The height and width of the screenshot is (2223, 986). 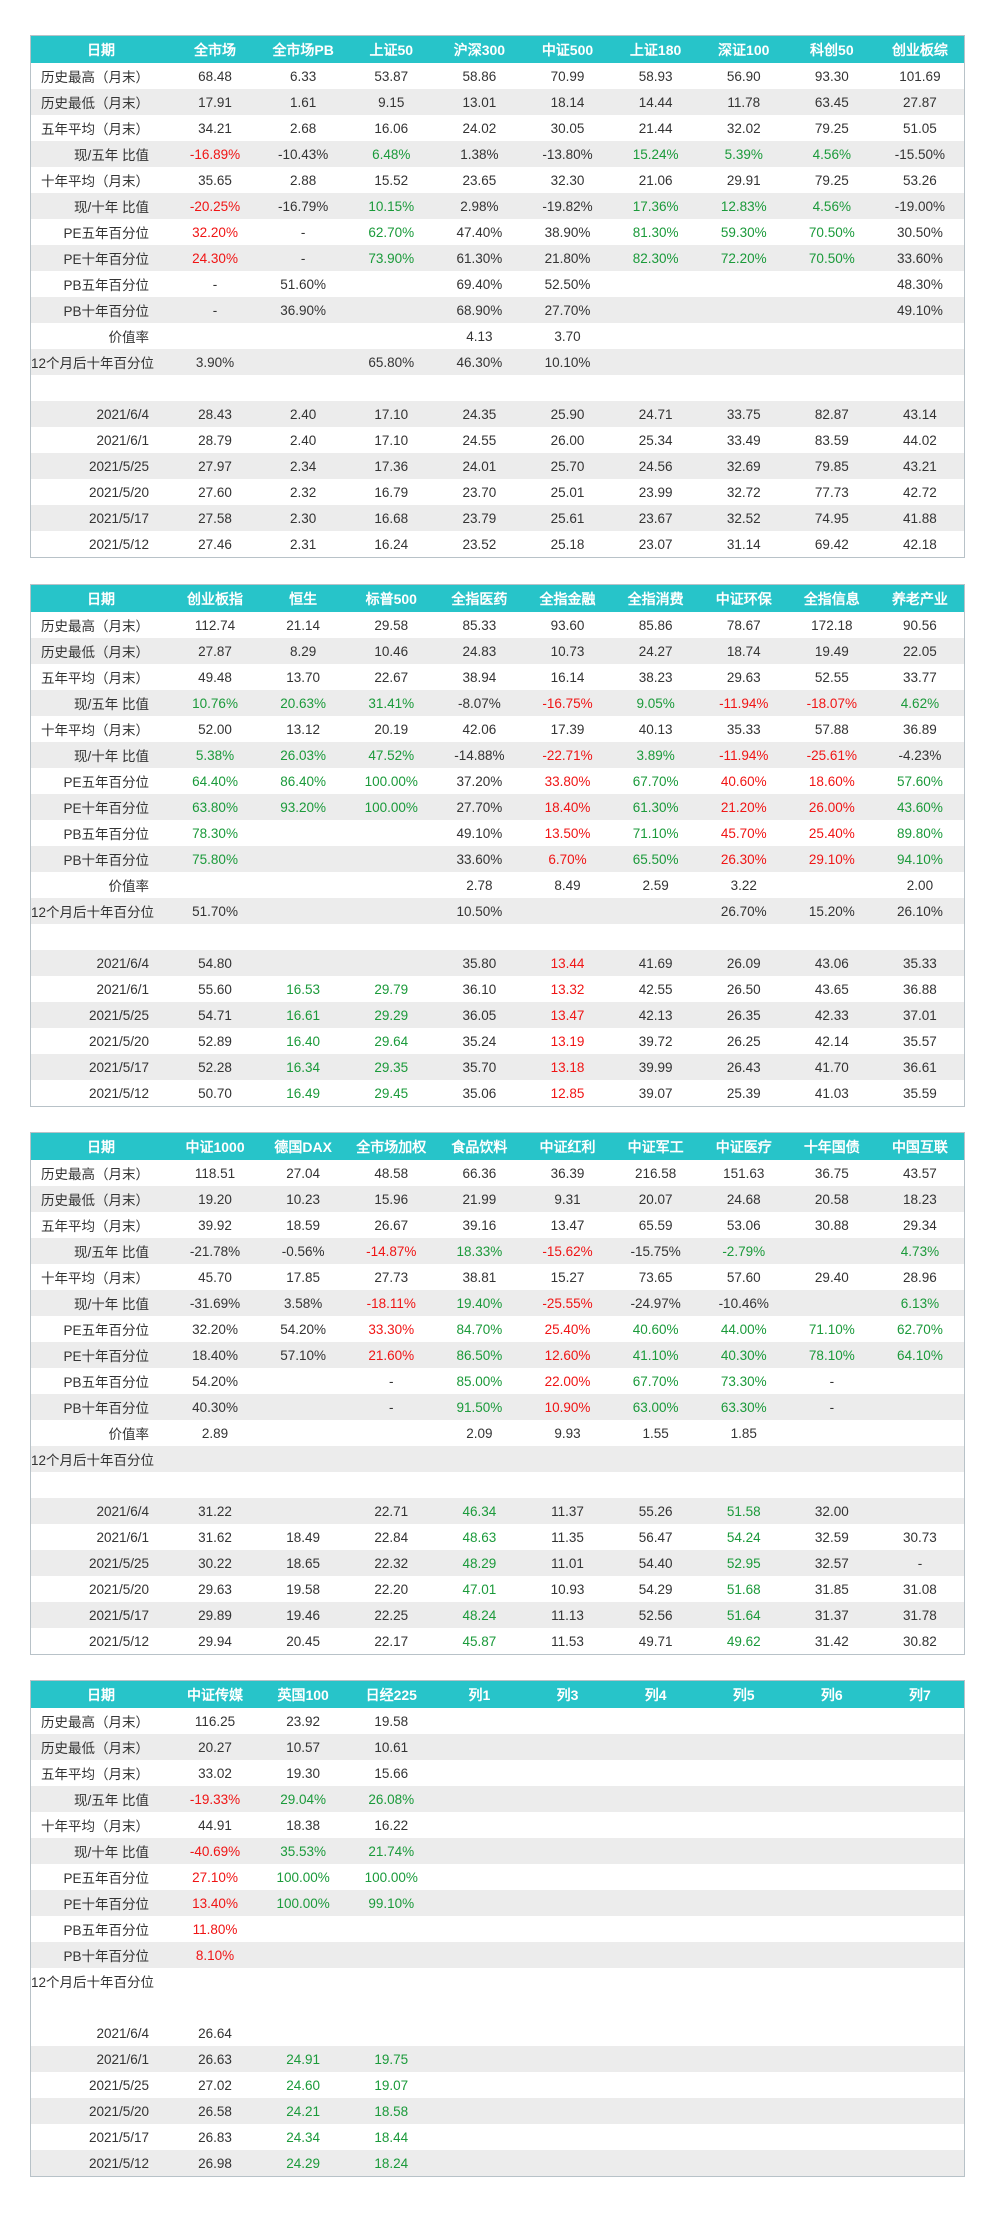 I want to click on value-cell: 52.89, so click(x=215, y=1041).